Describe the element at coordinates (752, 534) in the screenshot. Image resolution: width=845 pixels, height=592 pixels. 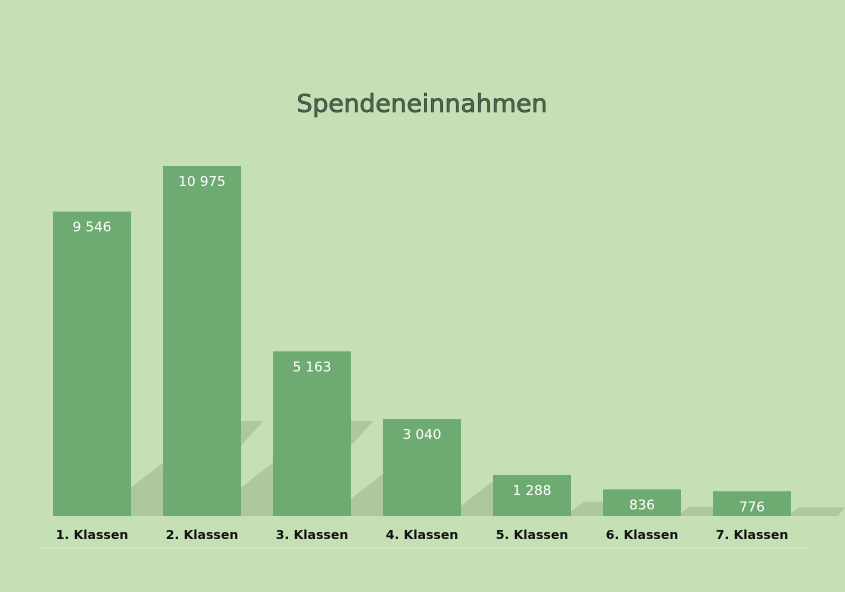
I see `category-label: 7. Klassen` at that location.